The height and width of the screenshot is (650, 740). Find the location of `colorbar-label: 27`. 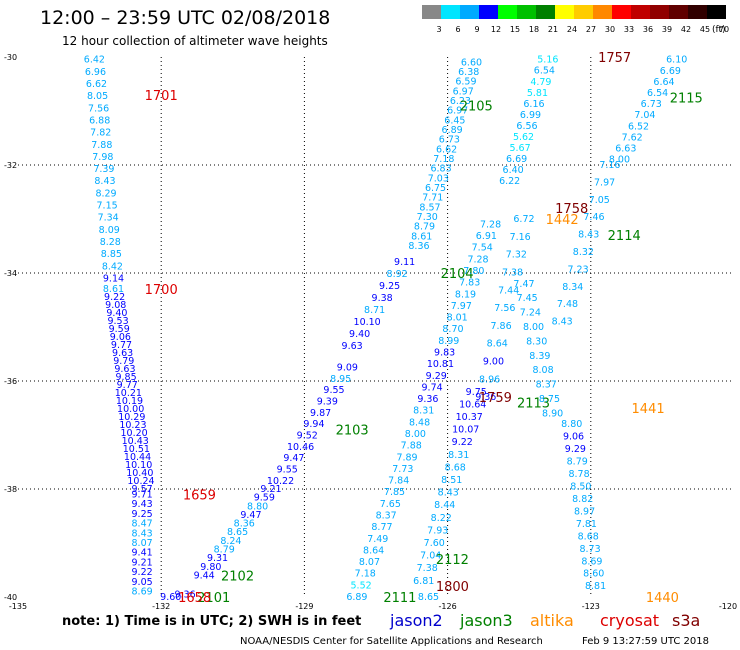

colorbar-label: 27 is located at coordinates (591, 29).